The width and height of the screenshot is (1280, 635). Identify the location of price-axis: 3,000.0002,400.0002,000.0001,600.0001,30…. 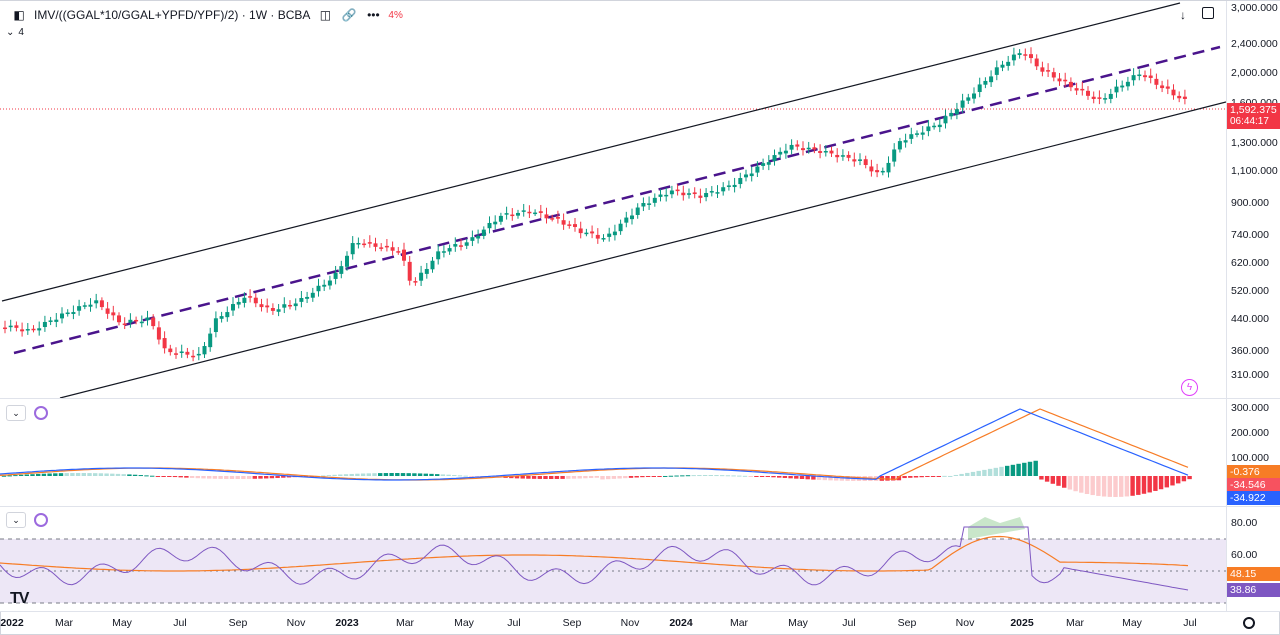
(1253, 199).